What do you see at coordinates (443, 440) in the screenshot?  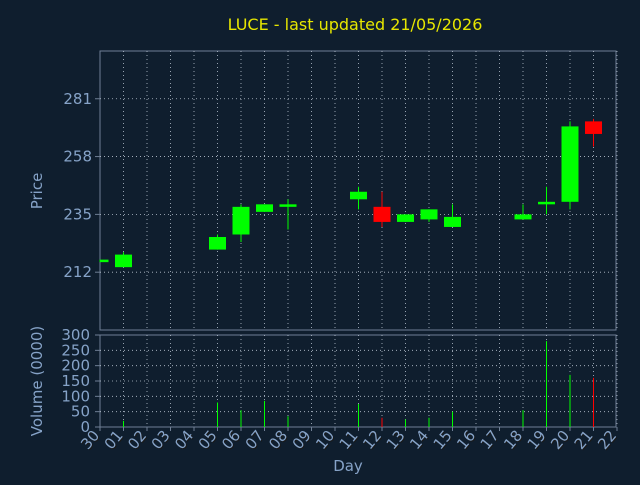 I see `day-tick-label: 15` at bounding box center [443, 440].